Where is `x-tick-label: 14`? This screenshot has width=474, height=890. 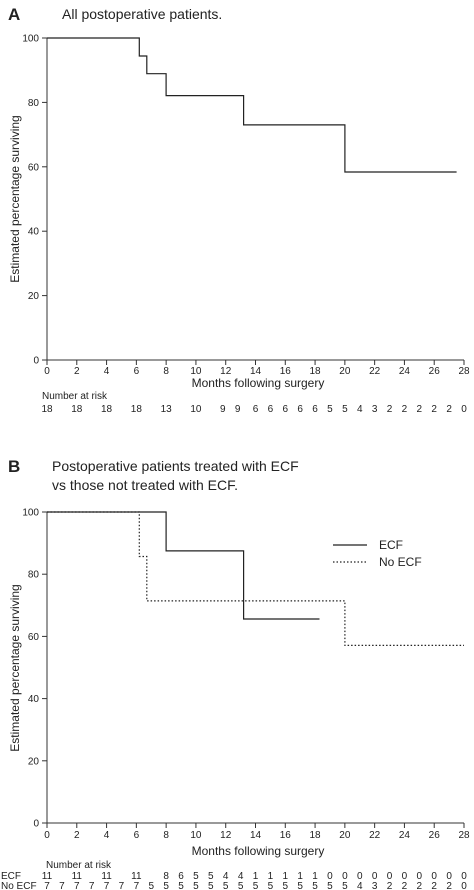 x-tick-label: 14 is located at coordinates (256, 835).